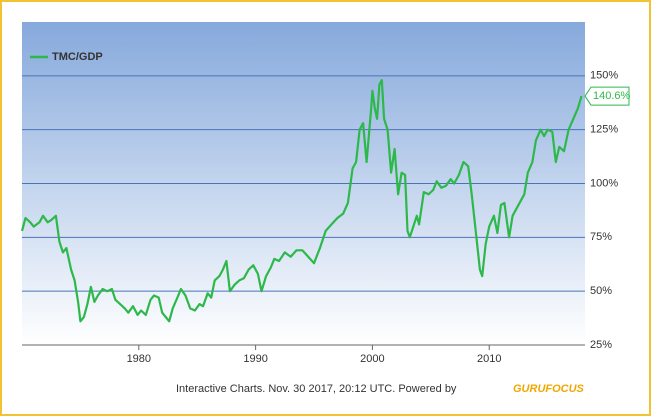  I want to click on logo: GURUFOCUS, so click(549, 389).